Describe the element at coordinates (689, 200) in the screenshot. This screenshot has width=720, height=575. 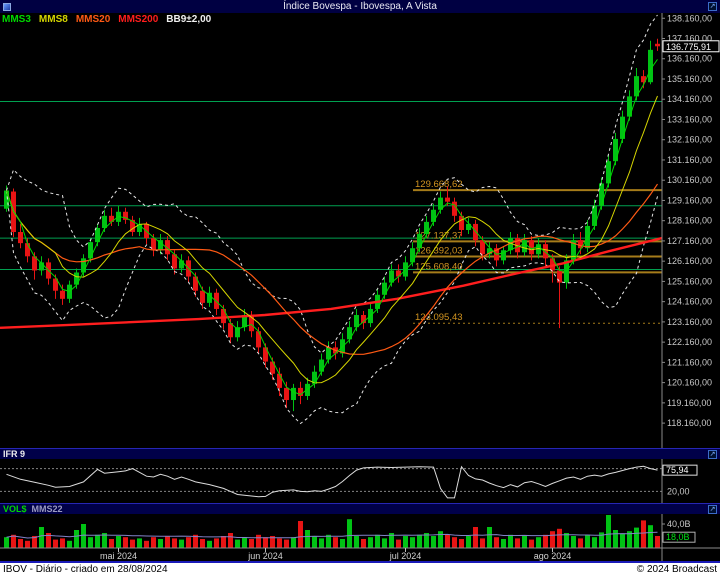
I see `svg-text: 129.160,00` at that location.